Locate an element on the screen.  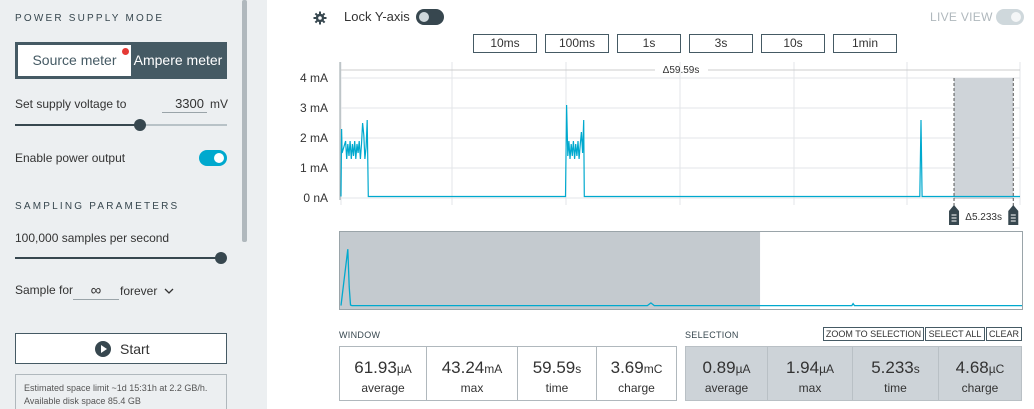
selection-time-value: 5.233 is located at coordinates (892, 367).